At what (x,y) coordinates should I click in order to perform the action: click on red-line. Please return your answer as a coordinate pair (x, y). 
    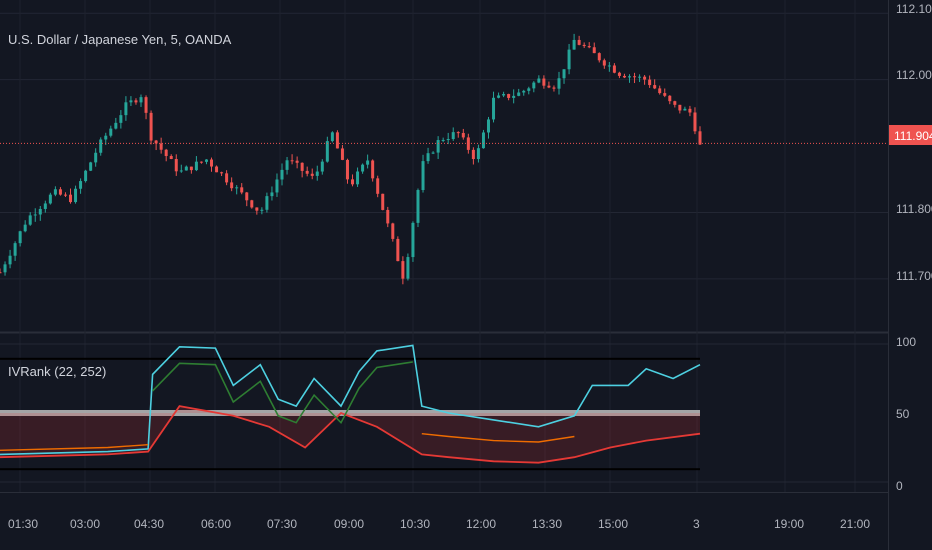
    Looking at the image, I should click on (350, 434).